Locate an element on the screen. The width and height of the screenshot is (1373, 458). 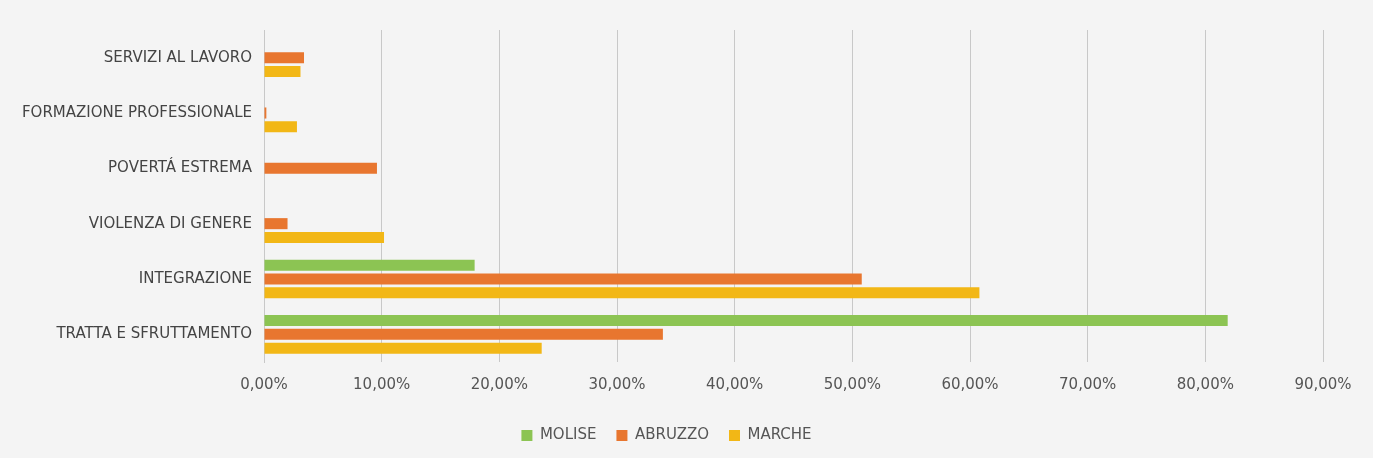
legend-label: MARCHE is located at coordinates (779, 434).